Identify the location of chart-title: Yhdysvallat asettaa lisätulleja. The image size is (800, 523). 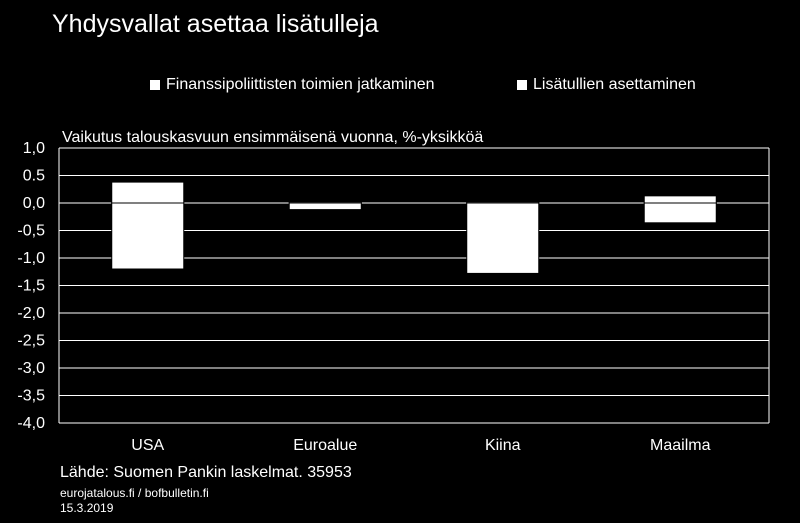
(215, 24).